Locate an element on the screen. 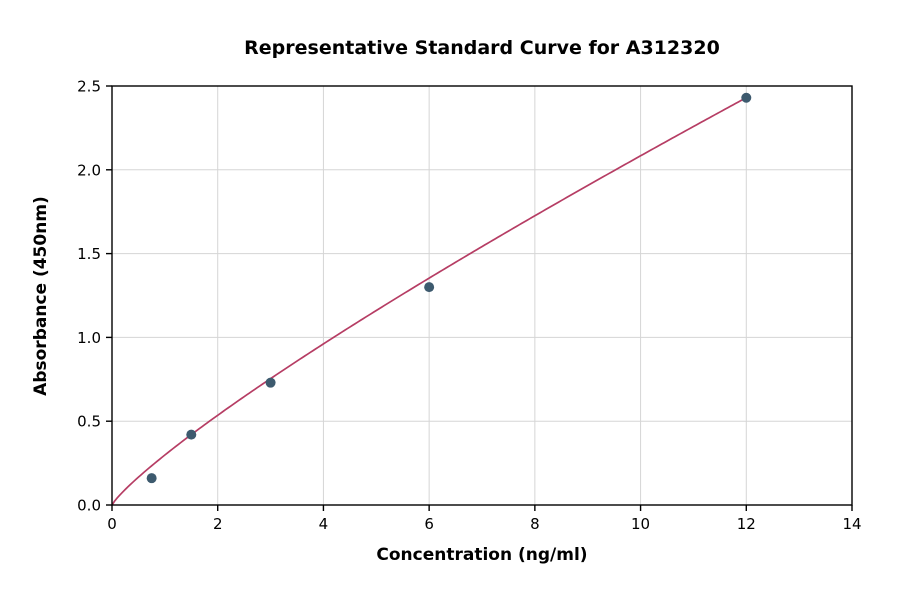  x-tick-label: 12 is located at coordinates (746, 524).